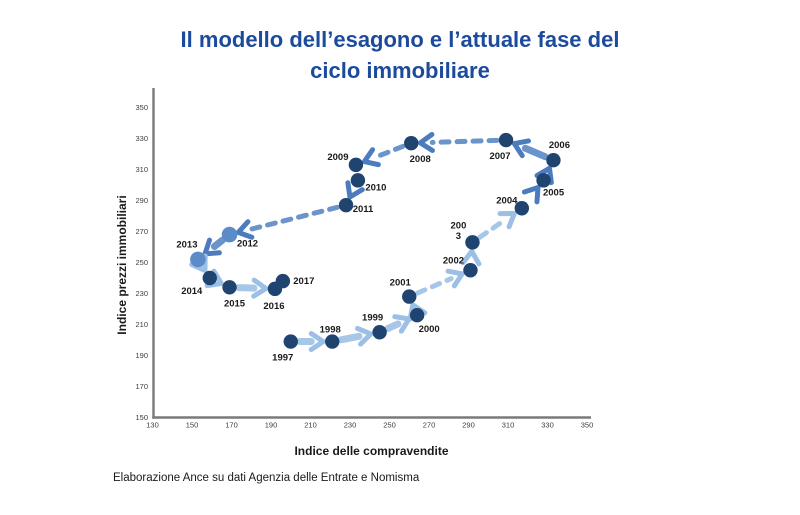 The width and height of the screenshot is (800, 515). Describe the element at coordinates (535, 152) in the screenshot. I see `connector-2006-2007` at that location.